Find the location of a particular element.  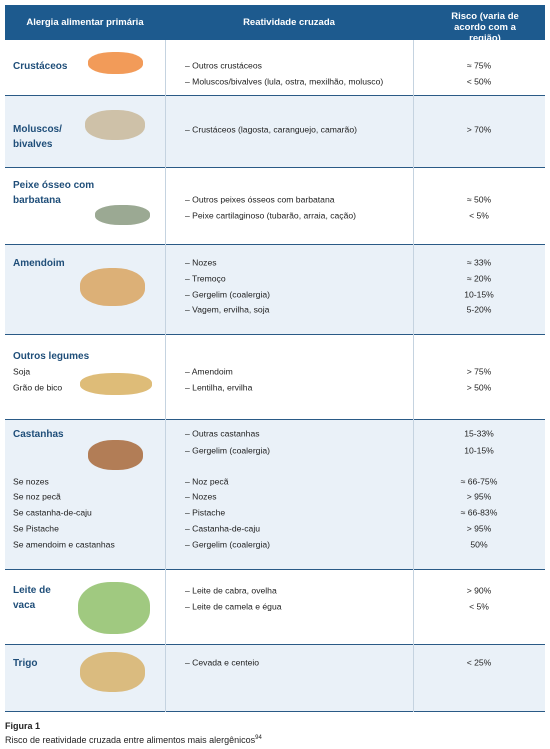

allergen: Trigo is located at coordinates (25, 663).